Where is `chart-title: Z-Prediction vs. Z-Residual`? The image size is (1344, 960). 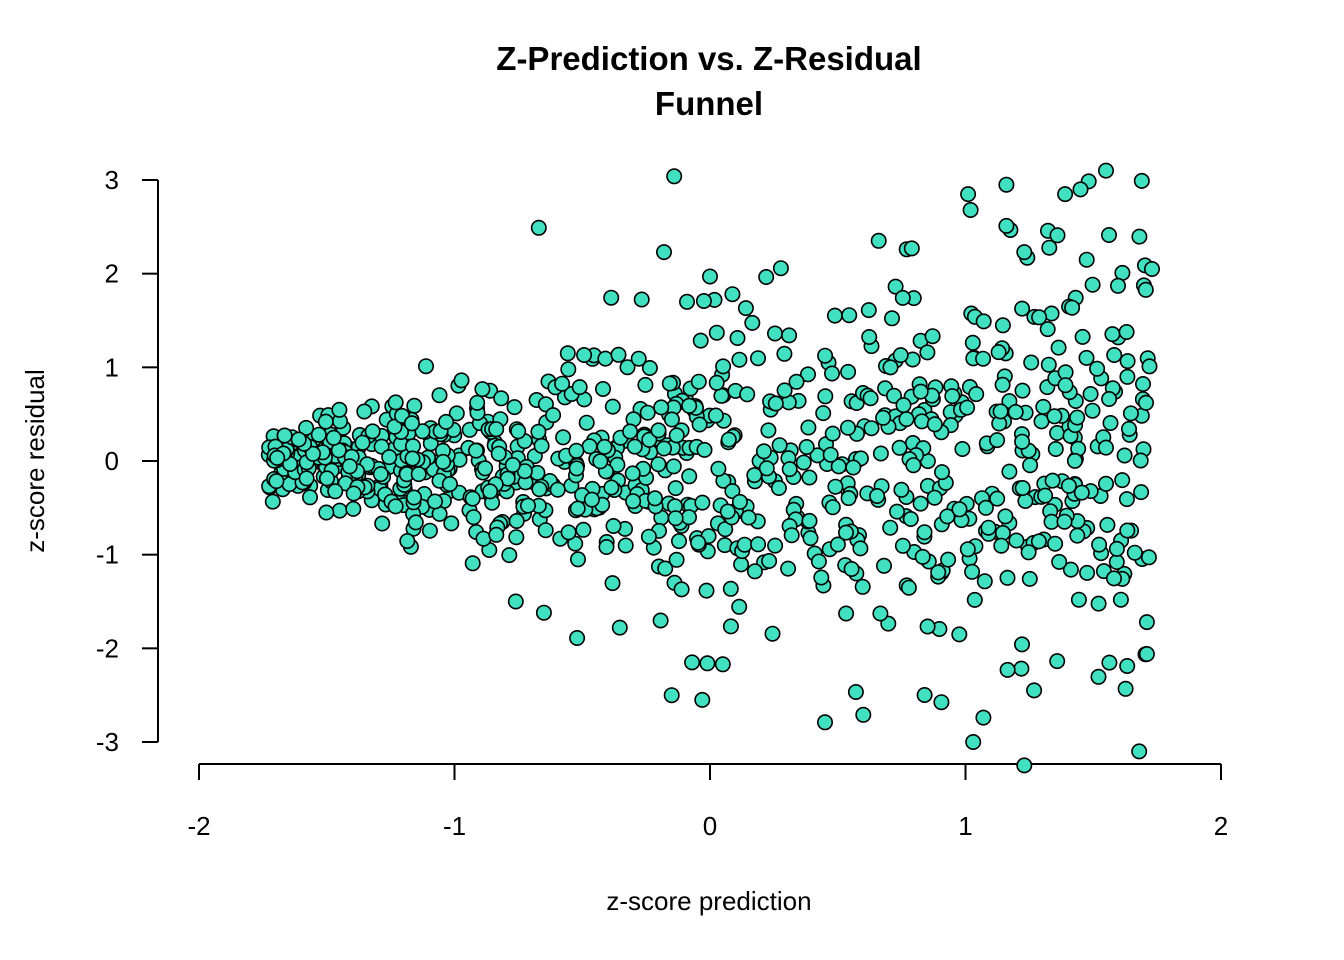
chart-title: Z-Prediction vs. Z-Residual is located at coordinates (708, 58).